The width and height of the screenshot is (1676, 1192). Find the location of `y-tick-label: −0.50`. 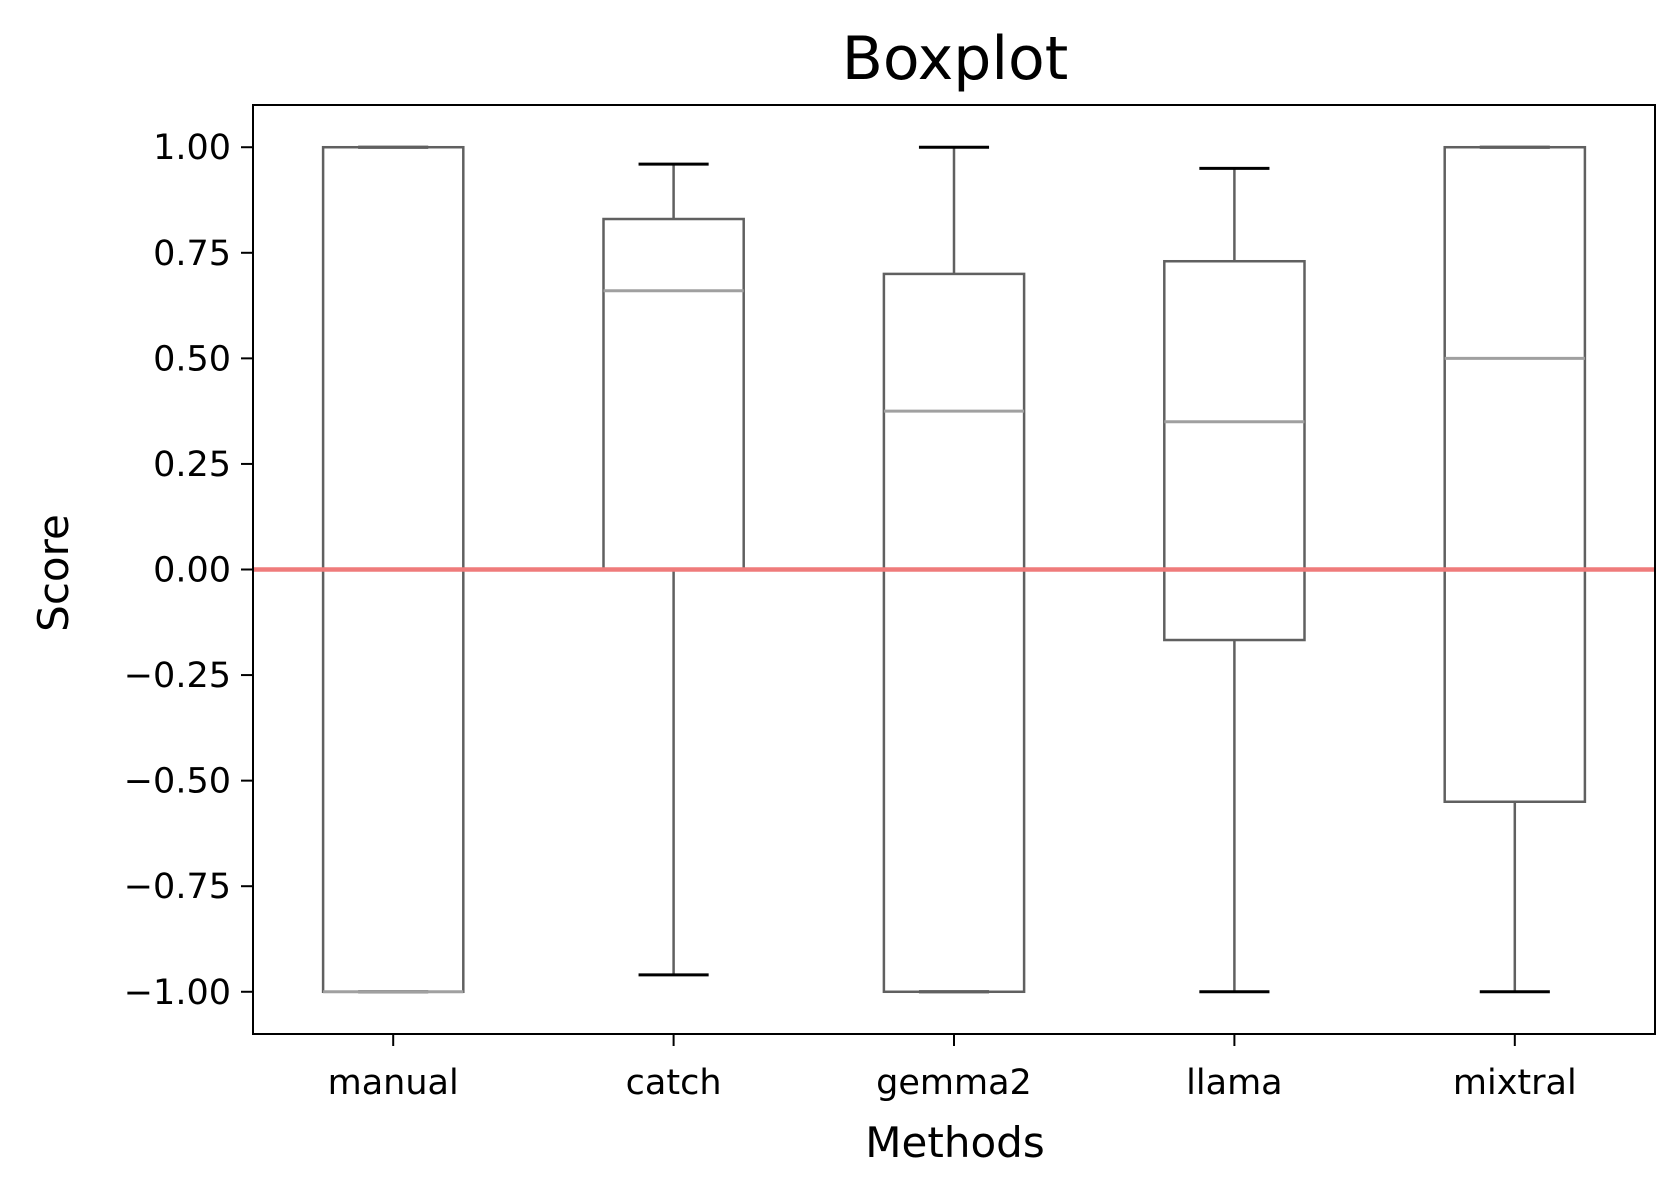

y-tick-label: −0.50 is located at coordinates (177, 782).